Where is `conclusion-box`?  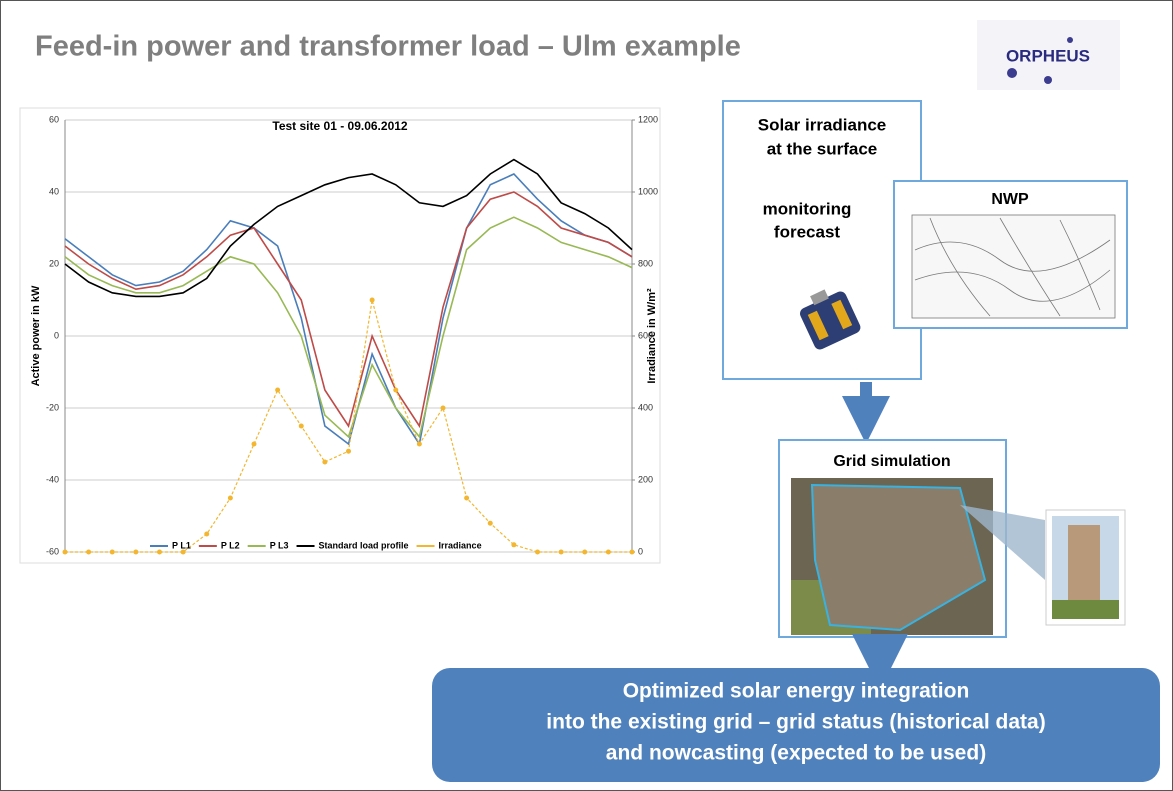
conclusion-box is located at coordinates (796, 725).